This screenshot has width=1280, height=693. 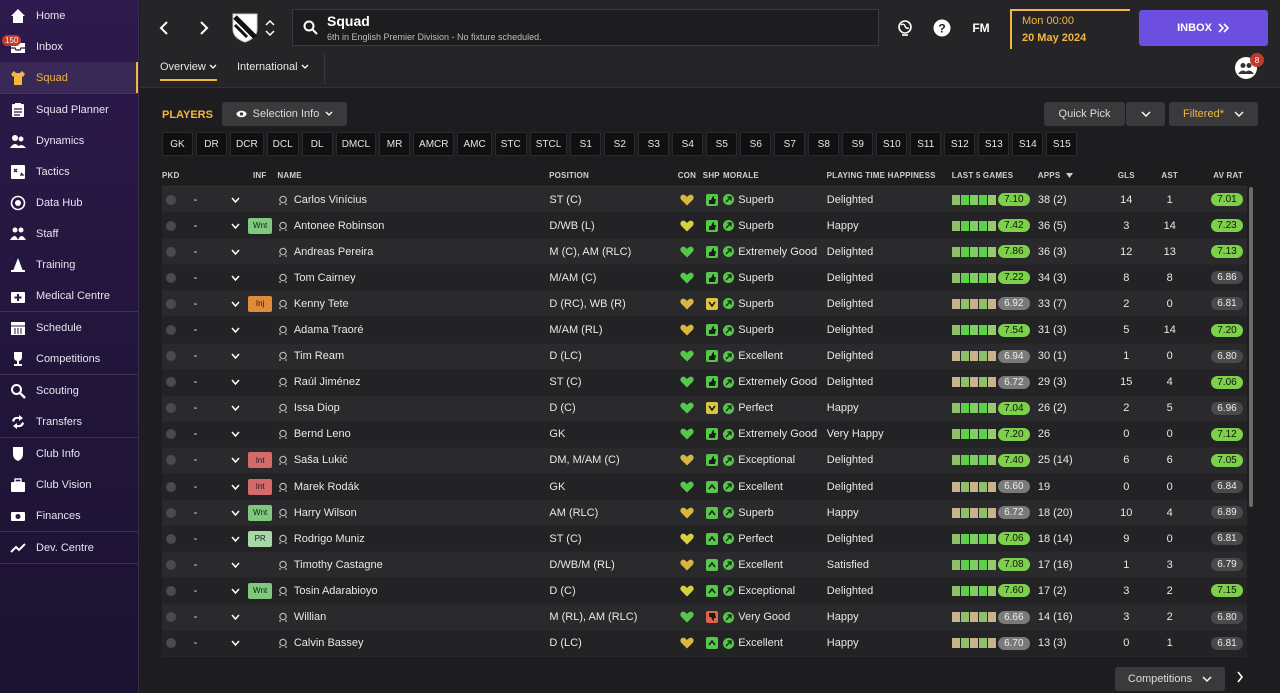 I want to click on position-filter-s7: S7, so click(x=790, y=144).